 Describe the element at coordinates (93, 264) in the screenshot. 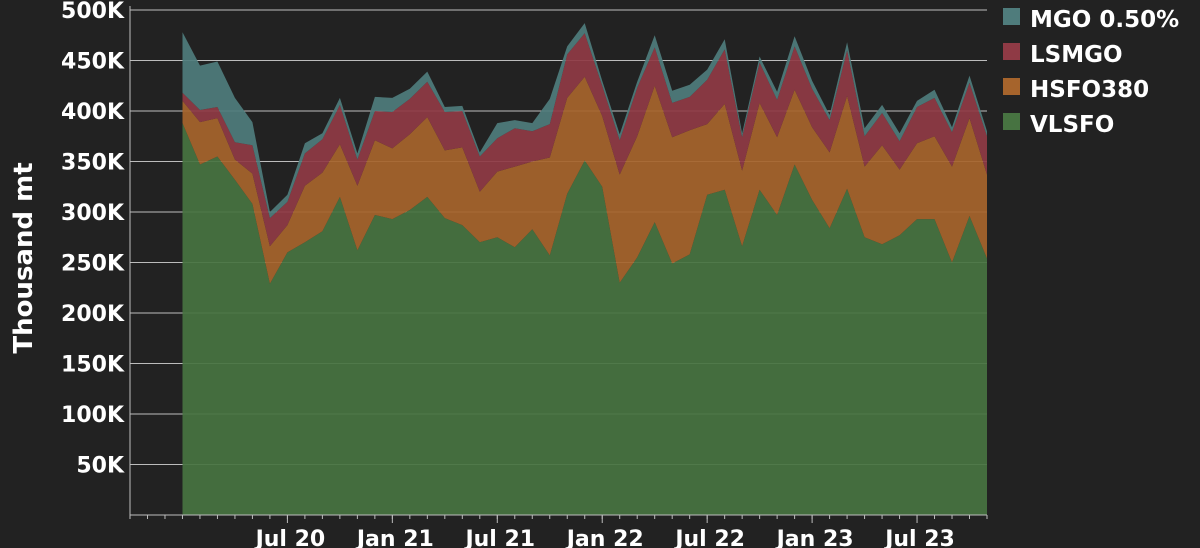

I see `y-tick-label: 250K` at that location.